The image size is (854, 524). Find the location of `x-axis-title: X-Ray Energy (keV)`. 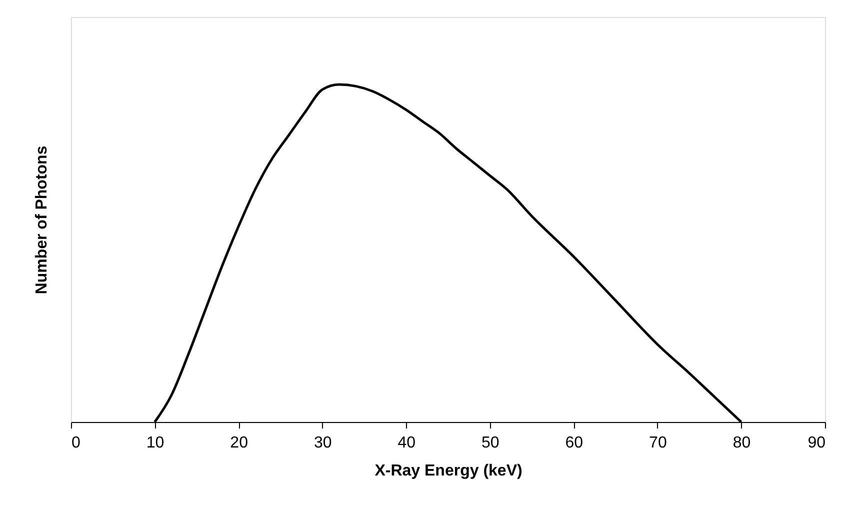

x-axis-title: X-Ray Energy (keV) is located at coordinates (448, 471).